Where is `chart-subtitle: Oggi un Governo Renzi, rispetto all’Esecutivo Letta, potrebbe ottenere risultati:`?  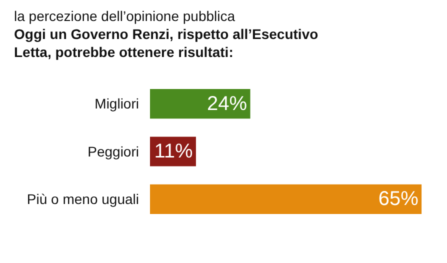 chart-subtitle: Oggi un Governo Renzi, rispetto all’Esecutivo Letta, potrebbe ottenere risultati: is located at coordinates (166, 43).